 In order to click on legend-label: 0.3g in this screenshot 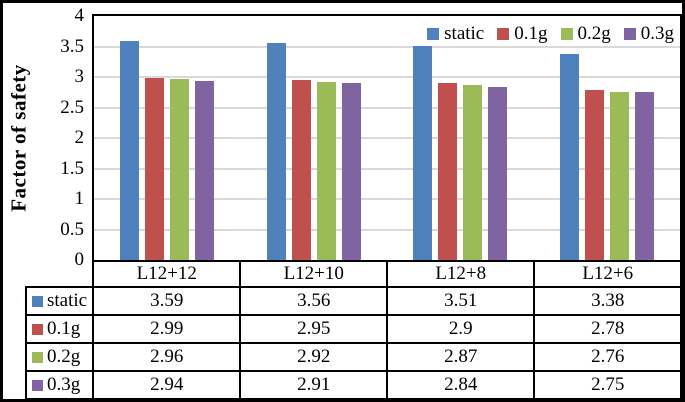, I will do `click(657, 33)`.